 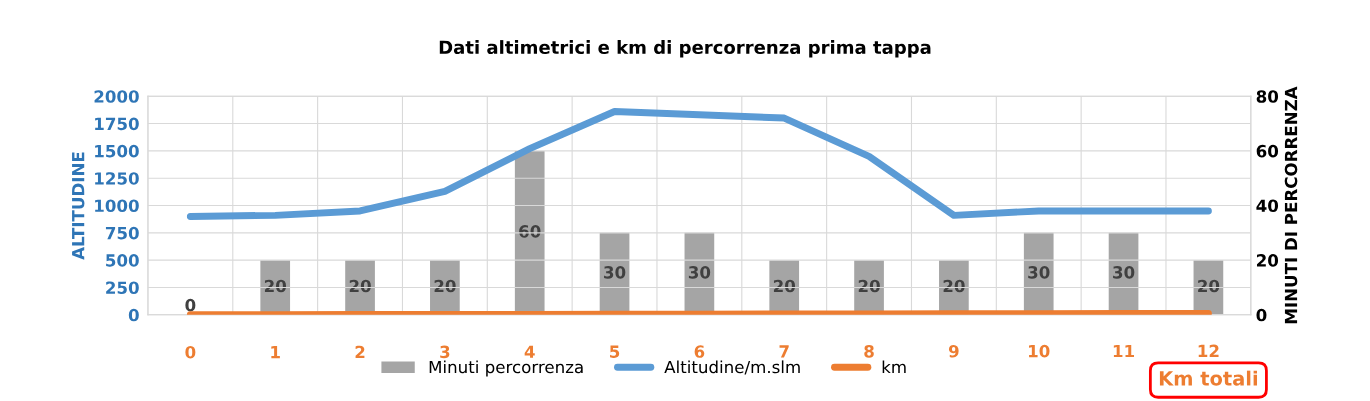 I want to click on data-label: 3, so click(x=445, y=352).